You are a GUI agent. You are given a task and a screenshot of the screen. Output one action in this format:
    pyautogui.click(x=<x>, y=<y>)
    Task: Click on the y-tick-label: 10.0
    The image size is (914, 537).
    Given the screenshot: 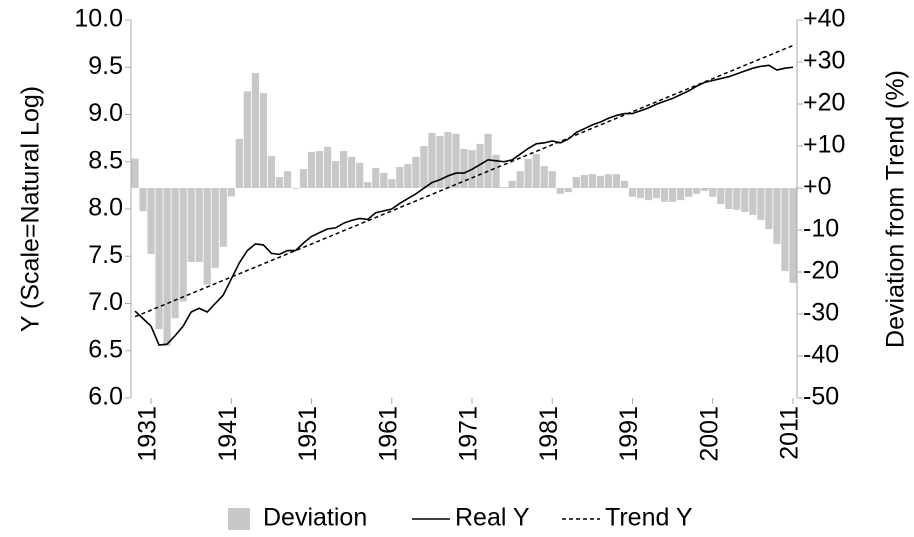 What is the action you would take?
    pyautogui.click(x=98, y=19)
    